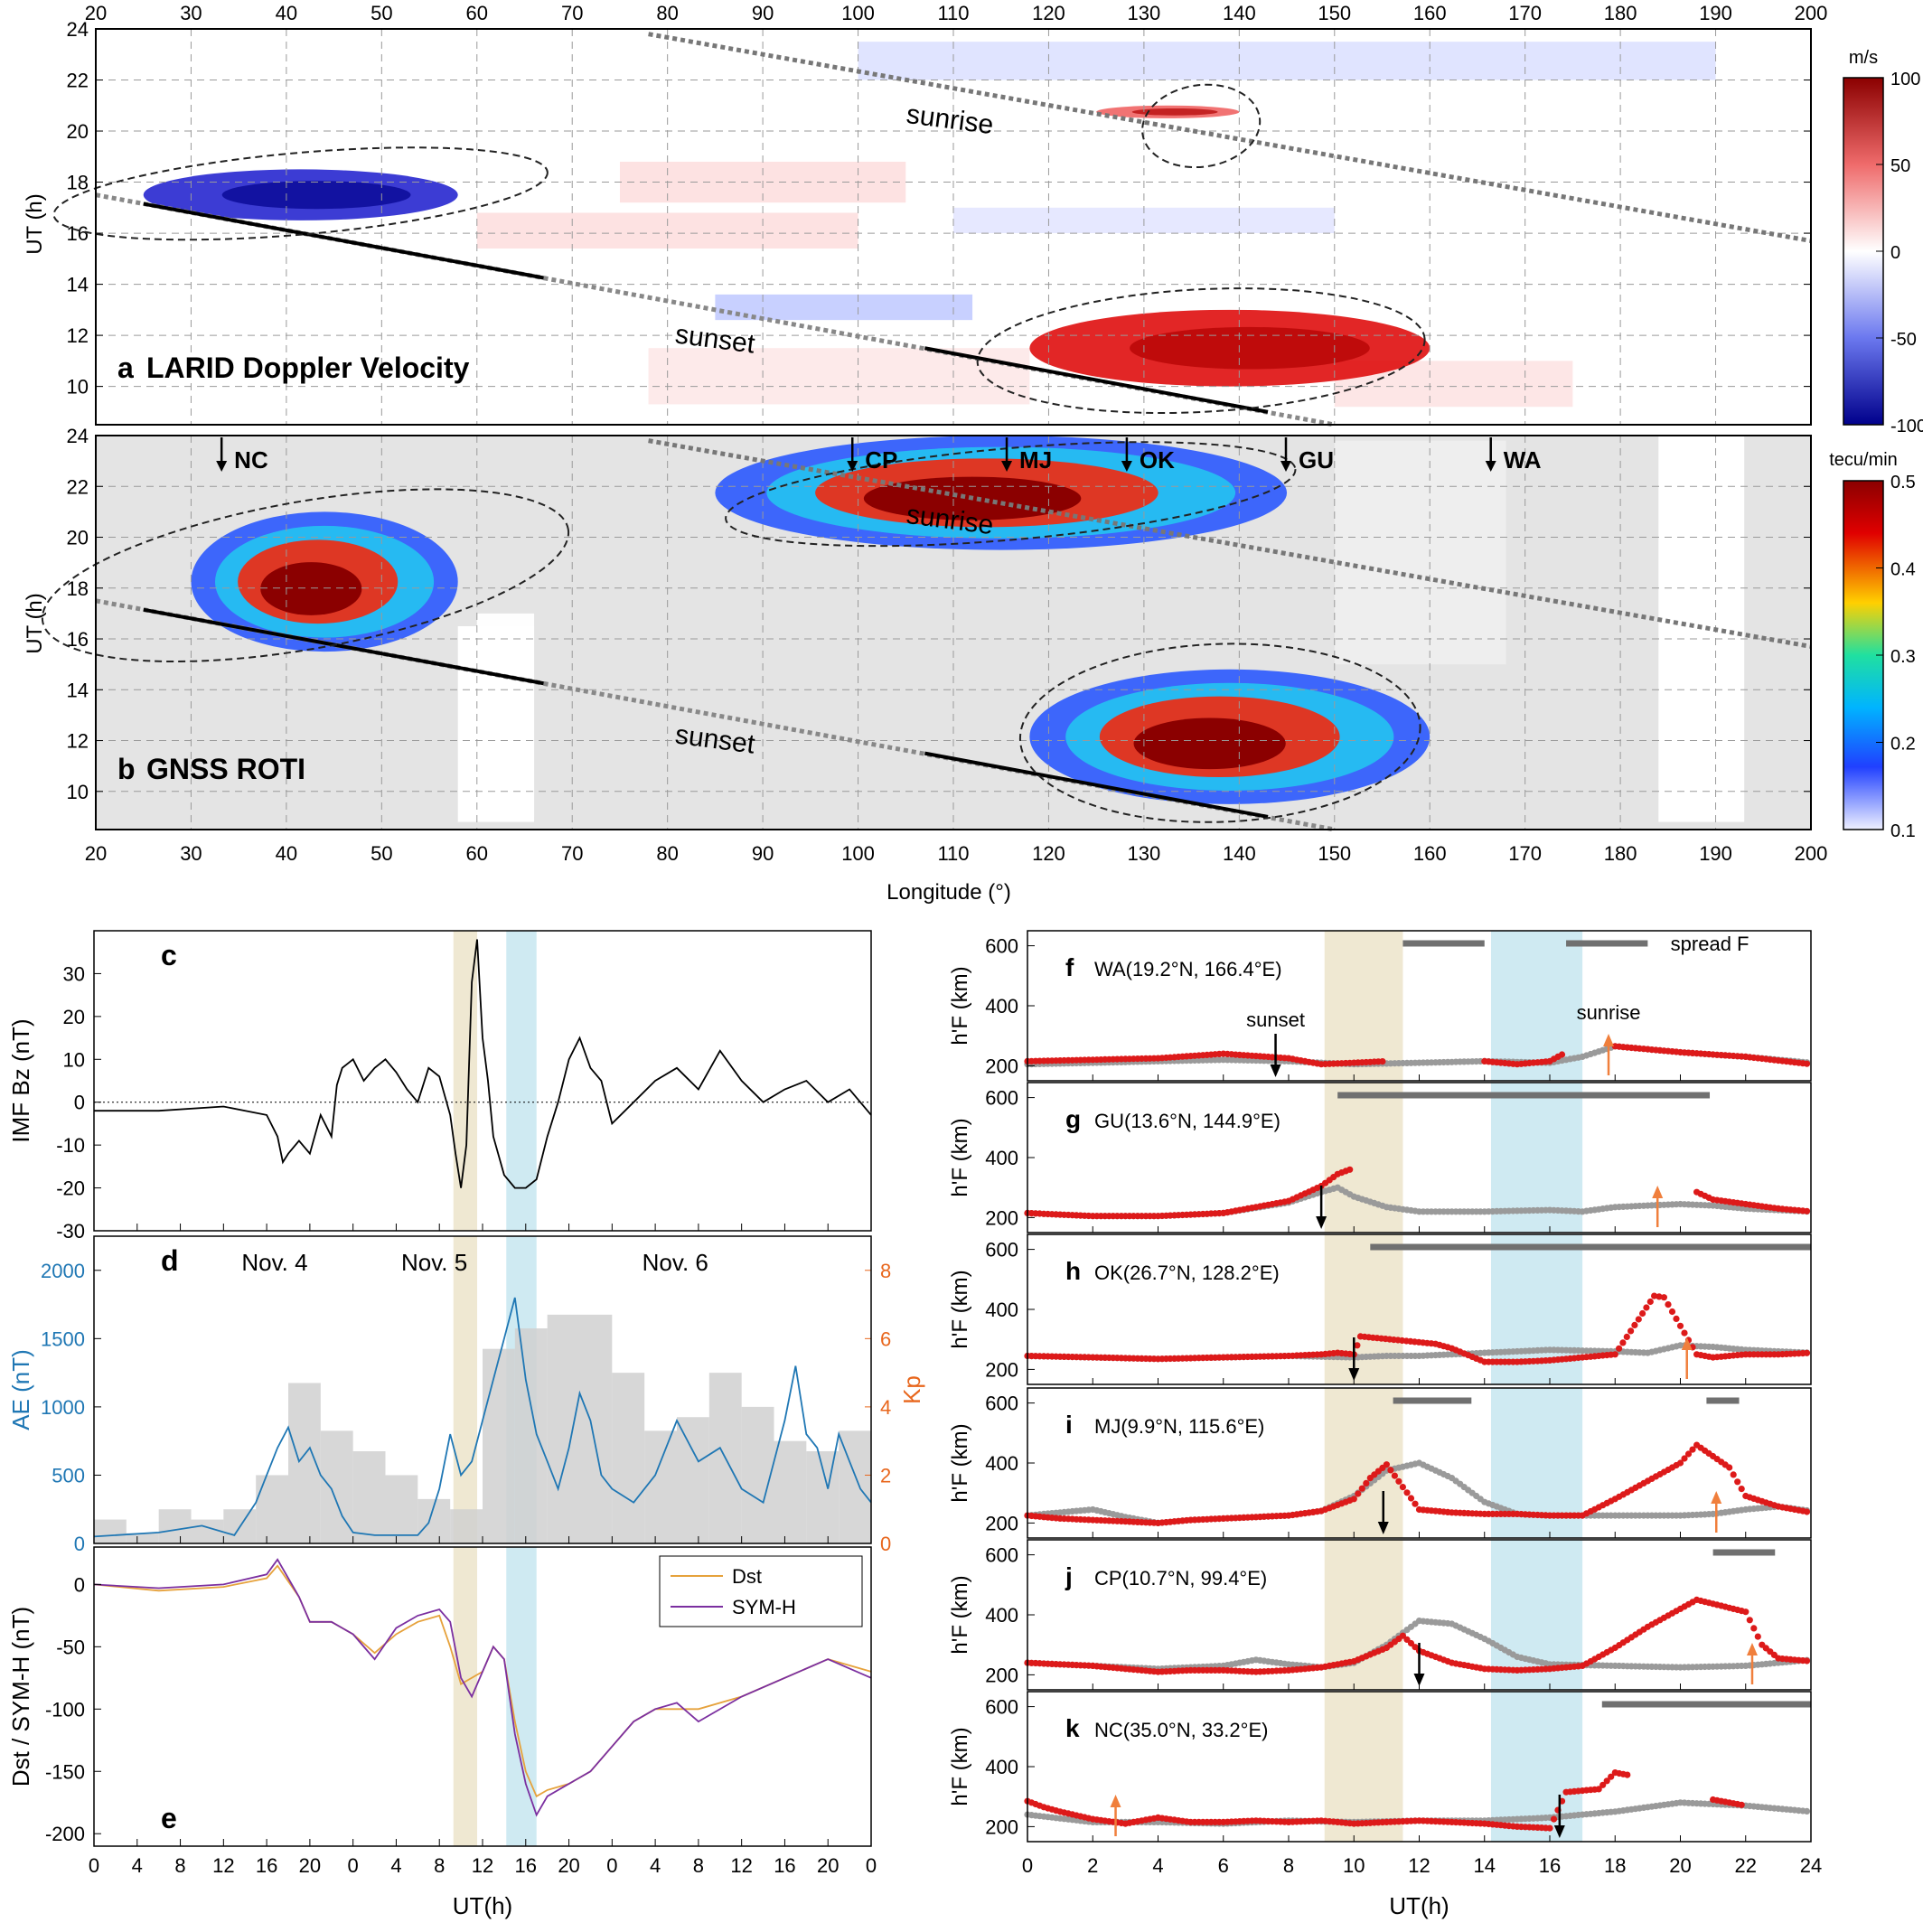  Describe the element at coordinates (1001, 1767) in the screenshot. I see `y-tick-label: 400` at that location.